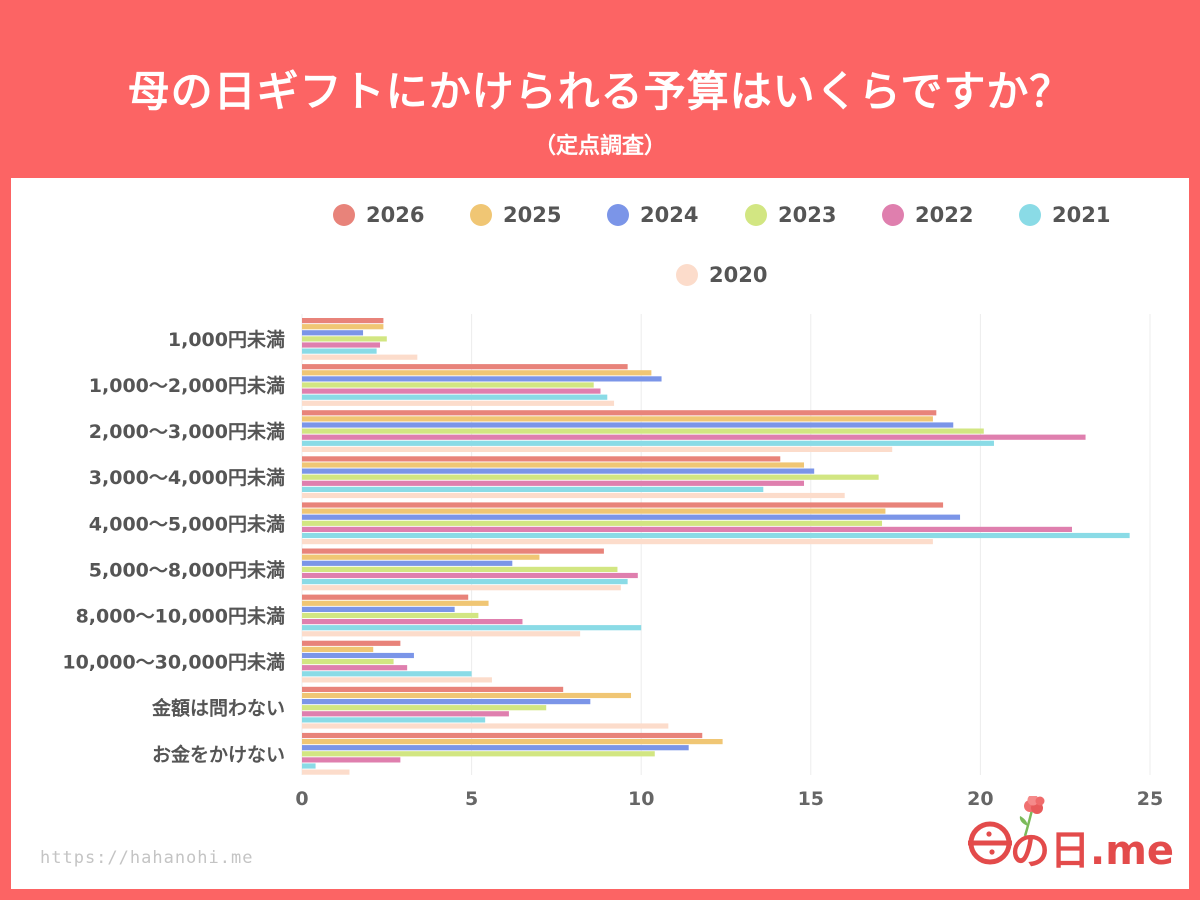 The image size is (1200, 900). What do you see at coordinates (980, 799) in the screenshot?
I see `x-tick-label: 20` at bounding box center [980, 799].